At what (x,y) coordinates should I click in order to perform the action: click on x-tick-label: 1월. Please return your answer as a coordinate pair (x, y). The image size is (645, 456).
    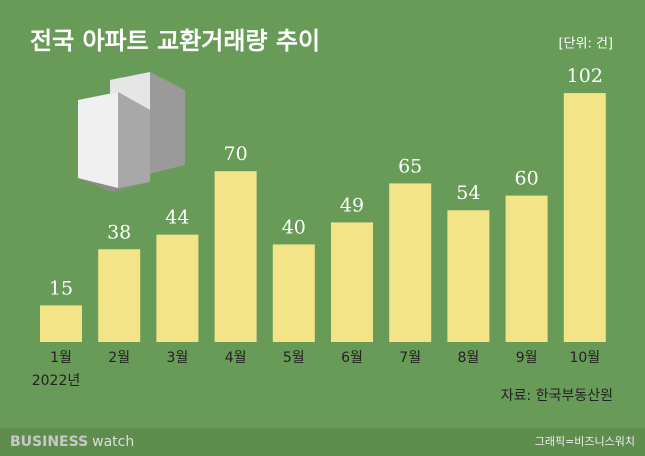
    Looking at the image, I should click on (61, 358).